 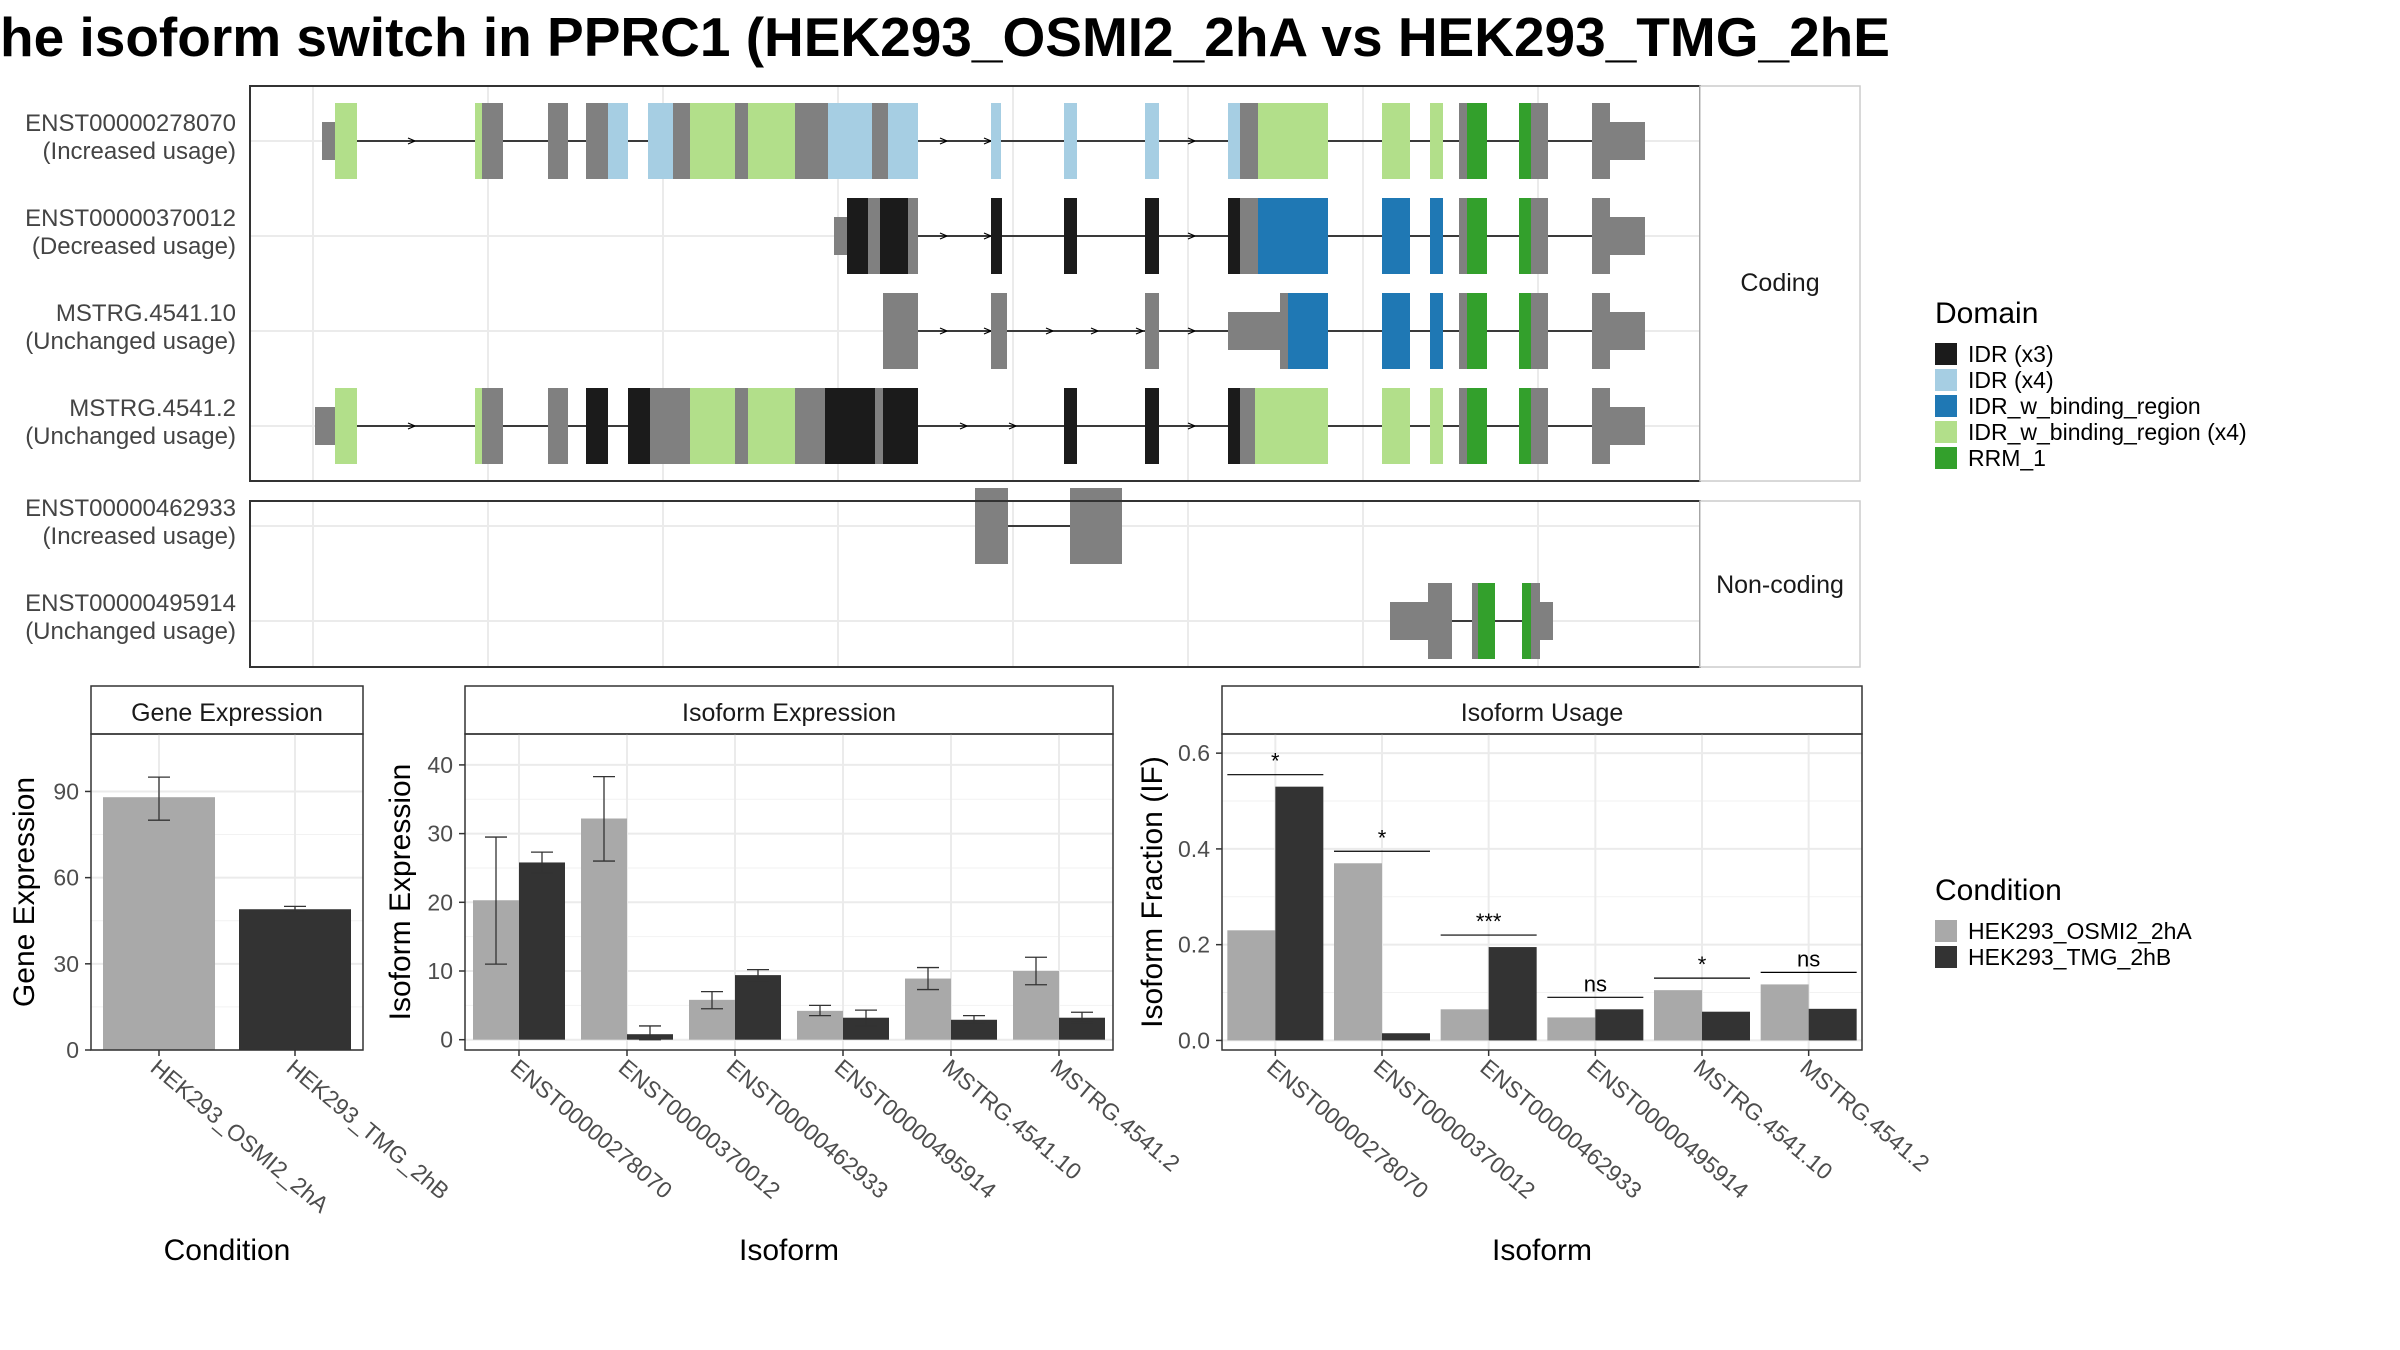 I want to click on plot-border, so click(x=227, y=892).